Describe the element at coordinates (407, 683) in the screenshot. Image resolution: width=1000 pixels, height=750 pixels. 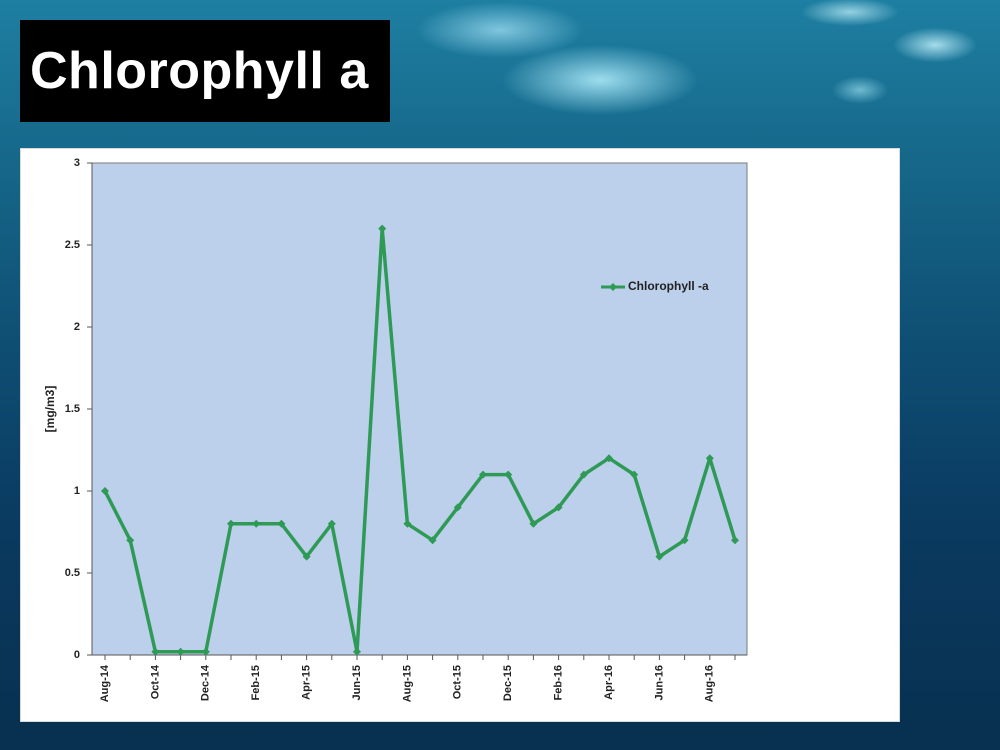
I see `x-tick-label: Aug-15` at that location.